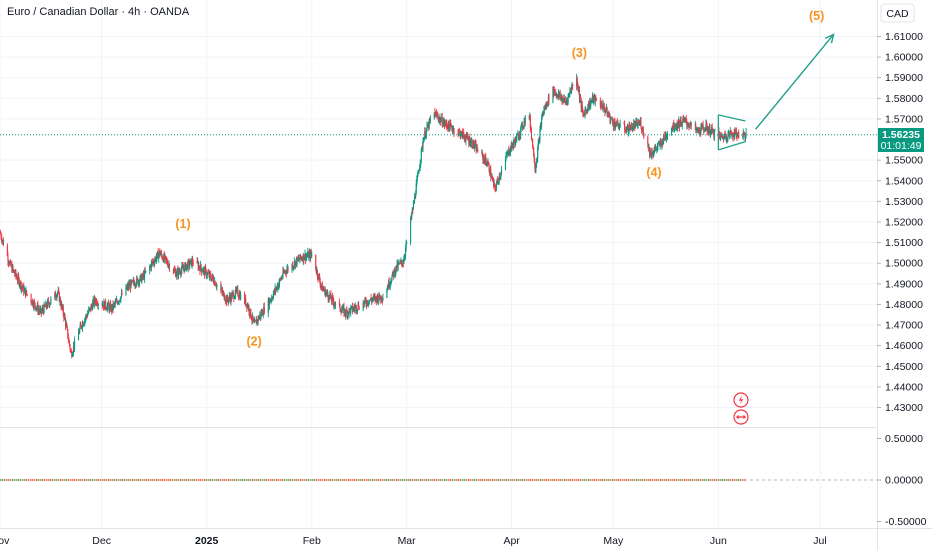  Describe the element at coordinates (830, 38) in the screenshot. I see `projection-arrow-head` at that location.